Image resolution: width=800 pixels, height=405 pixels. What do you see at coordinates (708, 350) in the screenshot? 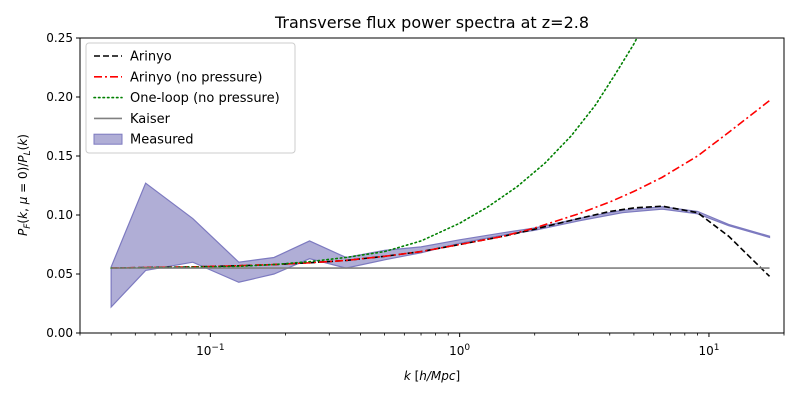
I see `x-tick-label-2: 10¹` at bounding box center [708, 350].